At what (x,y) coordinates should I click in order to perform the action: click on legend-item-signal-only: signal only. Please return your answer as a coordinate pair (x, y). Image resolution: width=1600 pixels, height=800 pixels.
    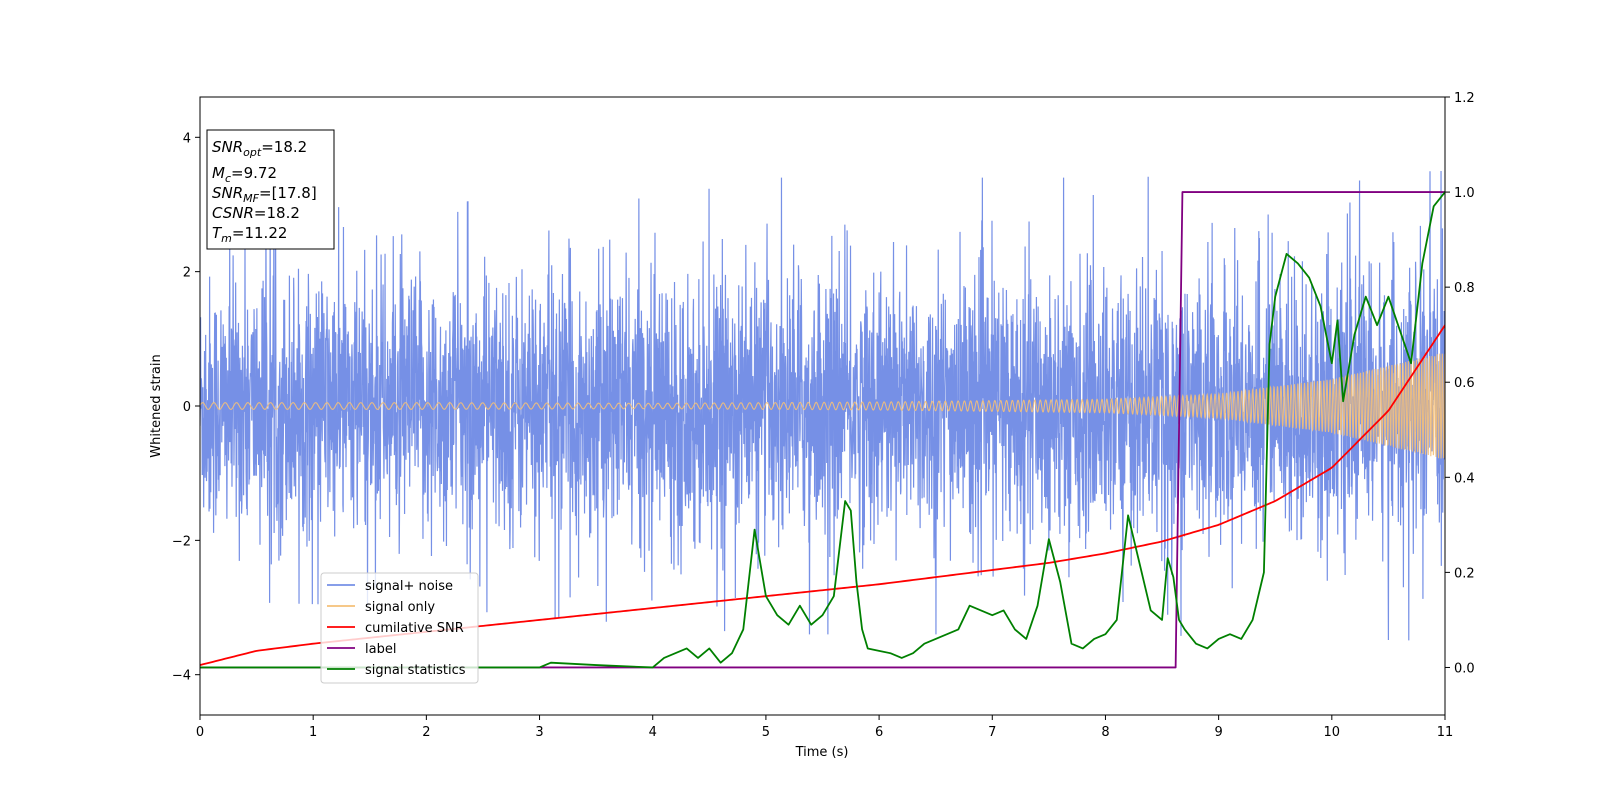
    Looking at the image, I should click on (381, 607).